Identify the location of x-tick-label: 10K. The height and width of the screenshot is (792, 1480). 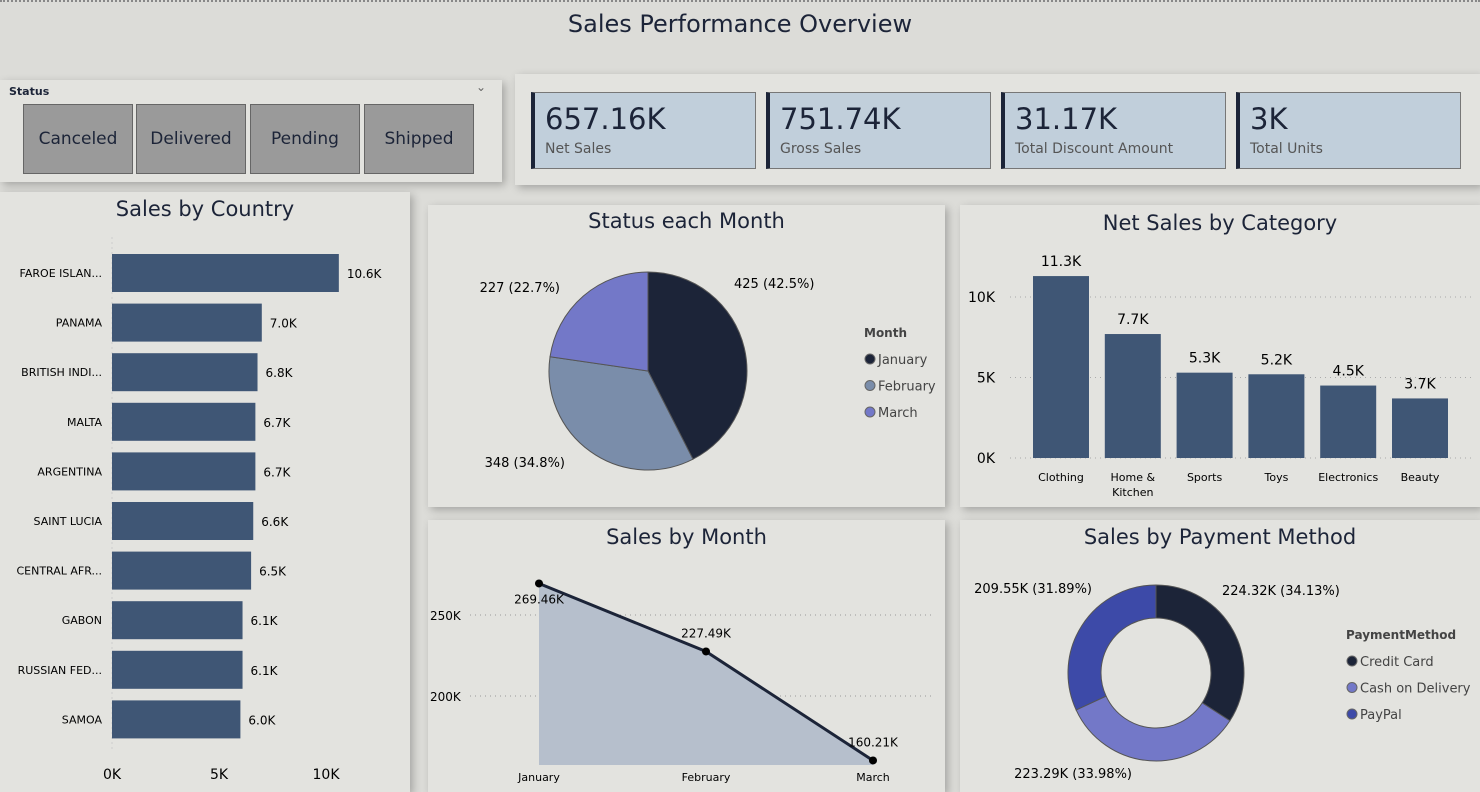
(327, 775).